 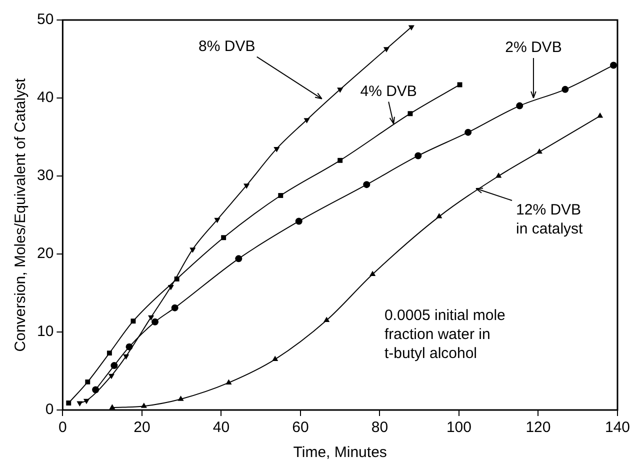 What do you see at coordinates (533, 47) in the screenshot?
I see `annotation: 2% DVB` at bounding box center [533, 47].